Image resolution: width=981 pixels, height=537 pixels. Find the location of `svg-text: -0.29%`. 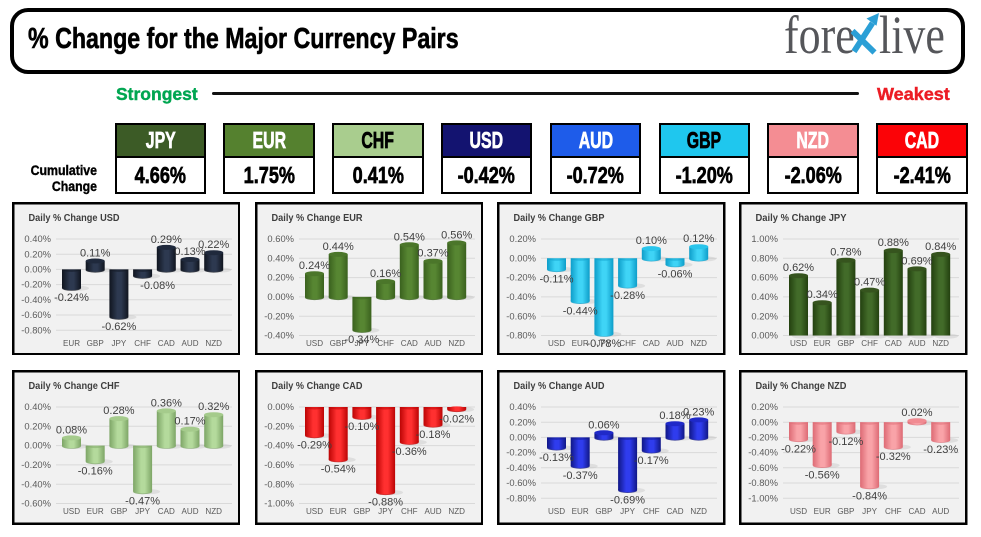

svg-text: -0.29% is located at coordinates (314, 445).